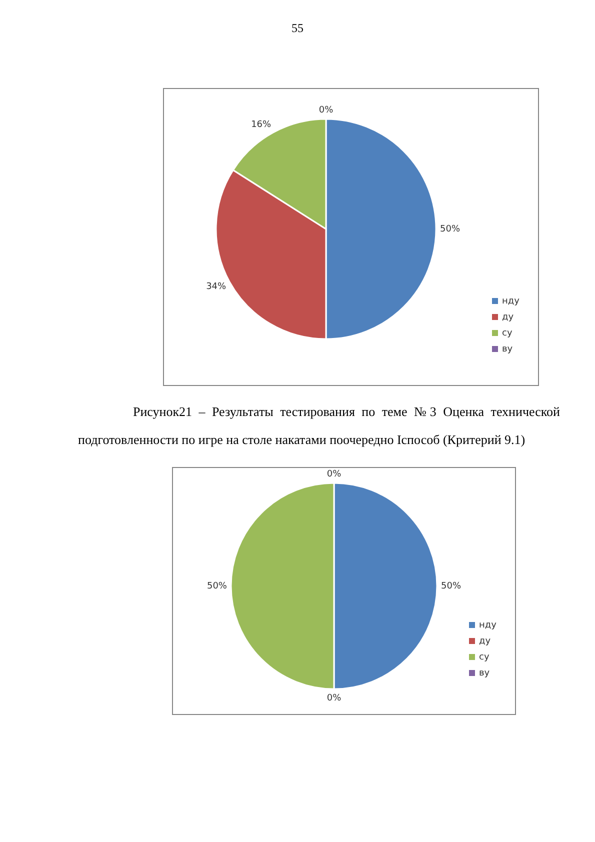  Describe the element at coordinates (297, 28) in the screenshot. I see `text: 55` at that location.